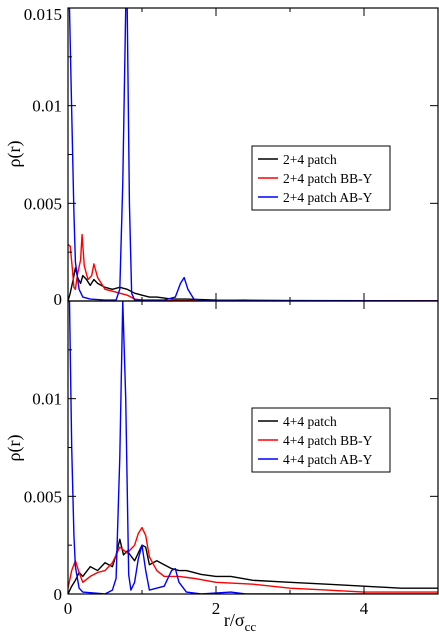 This screenshot has width=439, height=639. What do you see at coordinates (58, 299) in the screenshot?
I see `top-y-tick-label-0: 0` at bounding box center [58, 299].